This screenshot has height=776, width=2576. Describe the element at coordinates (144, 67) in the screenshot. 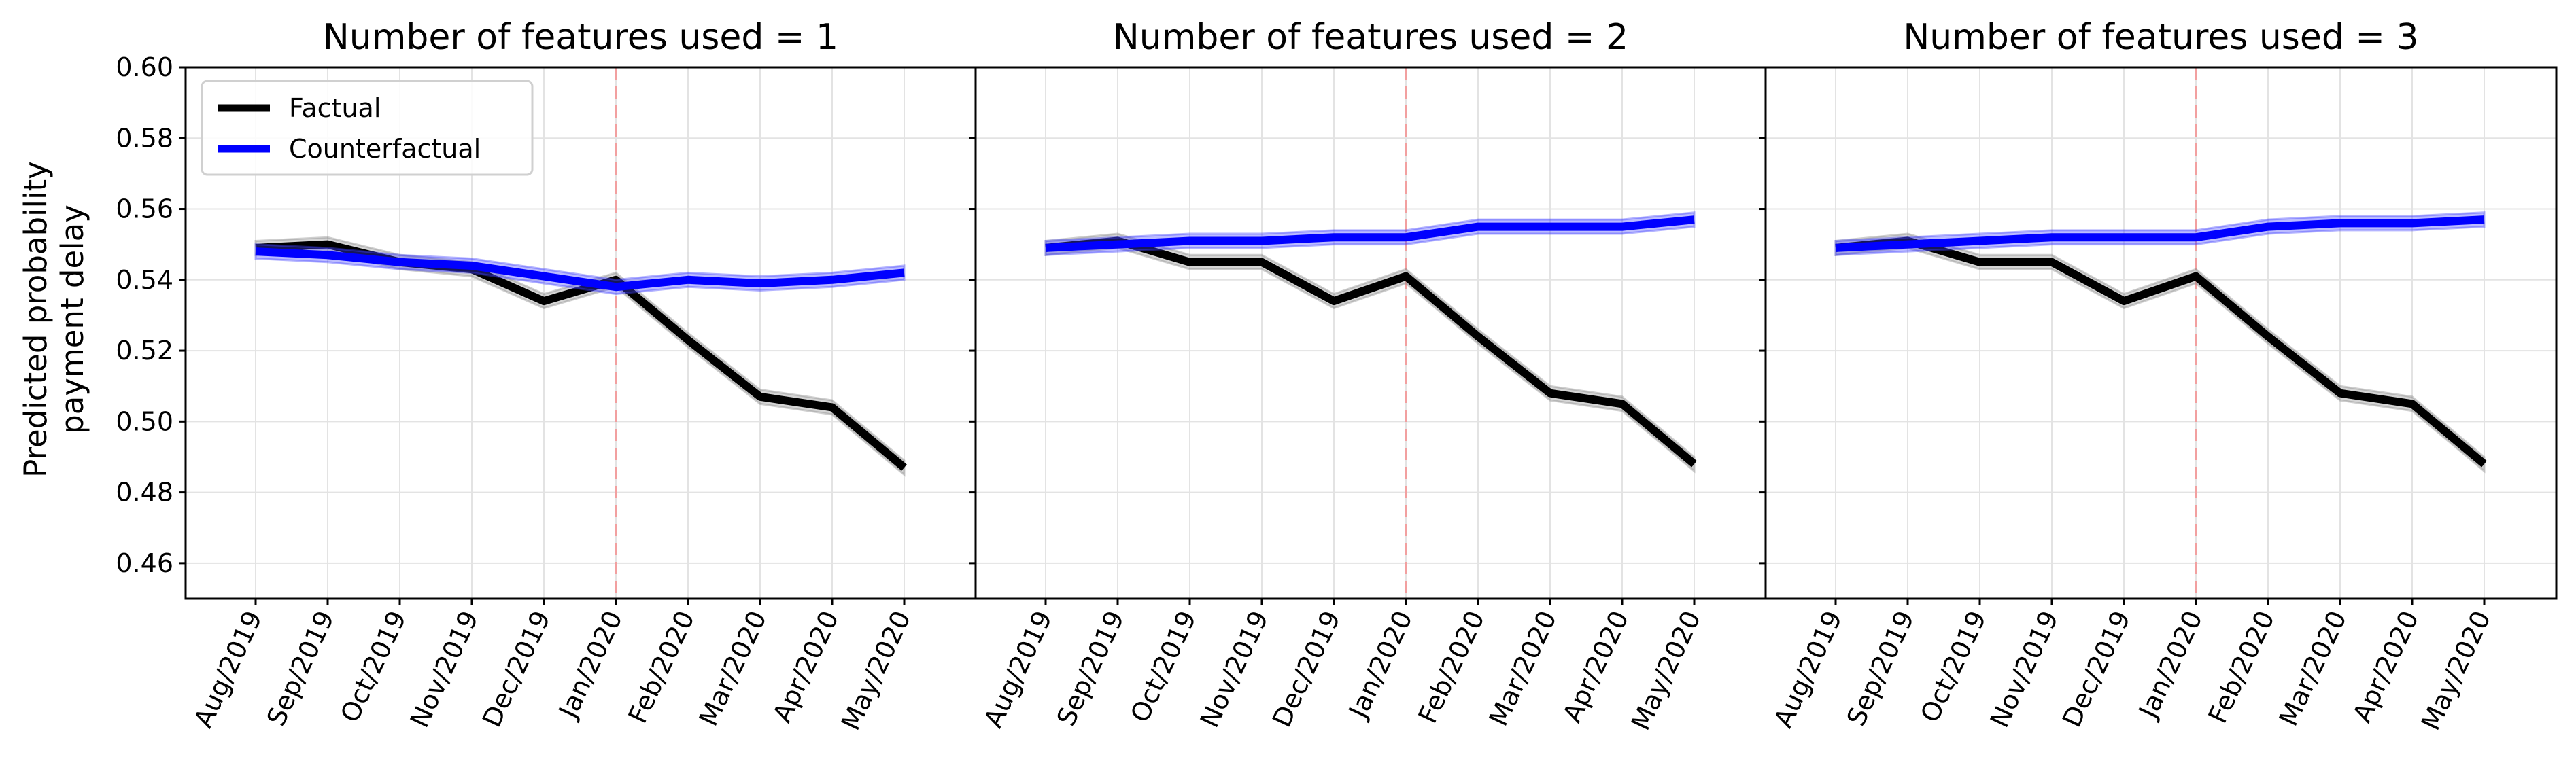

I see `y-tick-label: 0.60` at that location.